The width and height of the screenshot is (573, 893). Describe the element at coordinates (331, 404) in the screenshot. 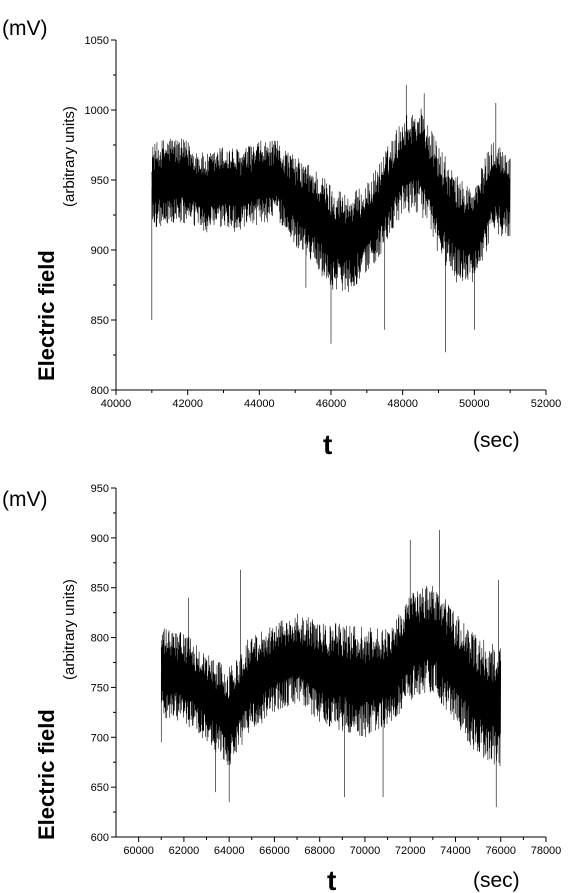

I see `top-x-tick-label: 46000` at that location.